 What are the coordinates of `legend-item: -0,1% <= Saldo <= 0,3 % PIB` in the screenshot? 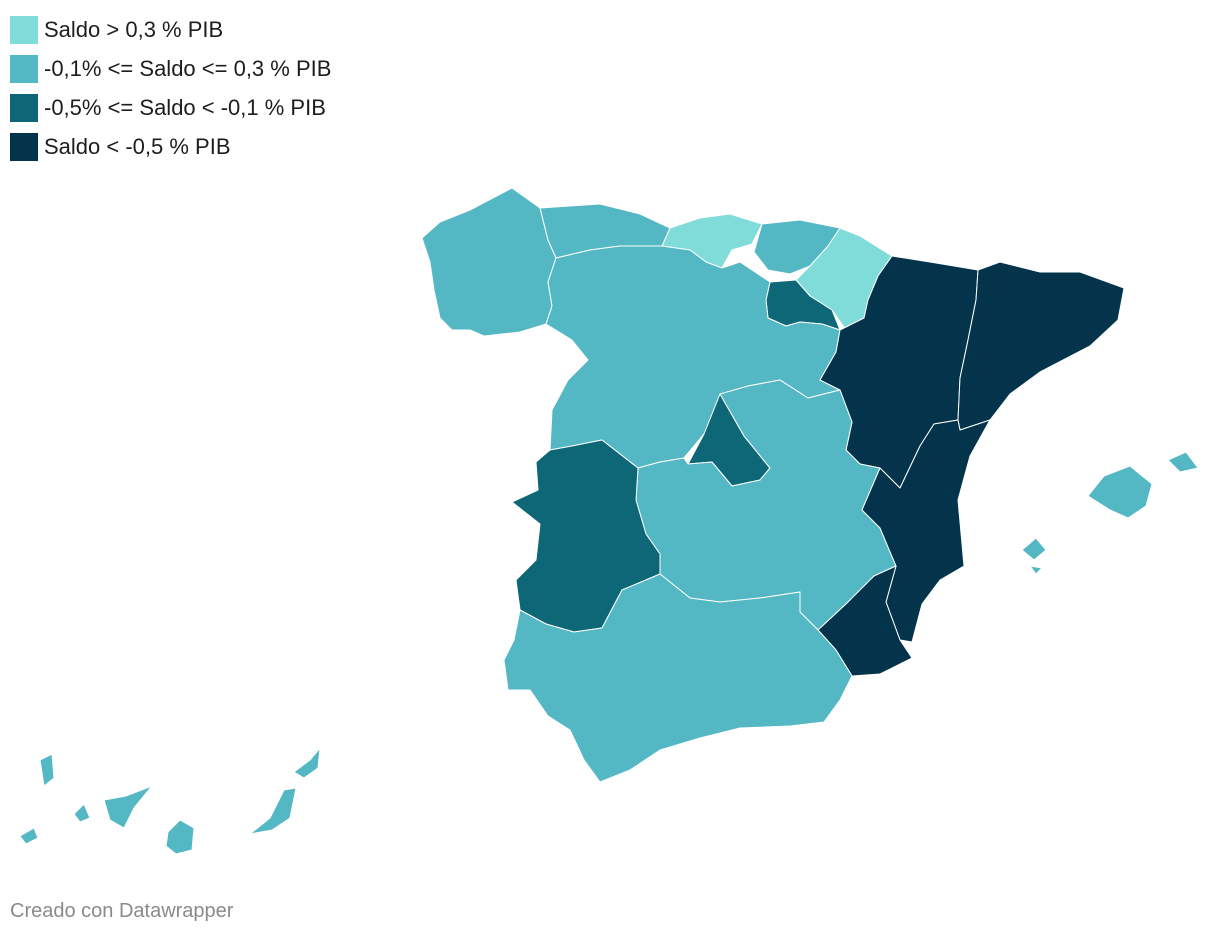 It's located at (170, 68).